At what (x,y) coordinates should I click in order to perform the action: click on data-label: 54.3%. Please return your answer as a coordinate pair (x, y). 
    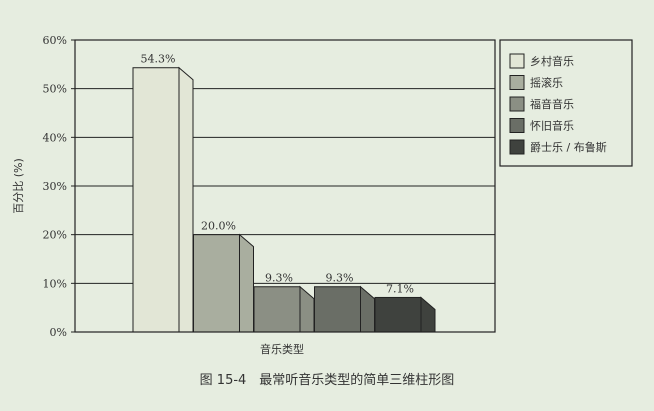
    Looking at the image, I should click on (158, 59).